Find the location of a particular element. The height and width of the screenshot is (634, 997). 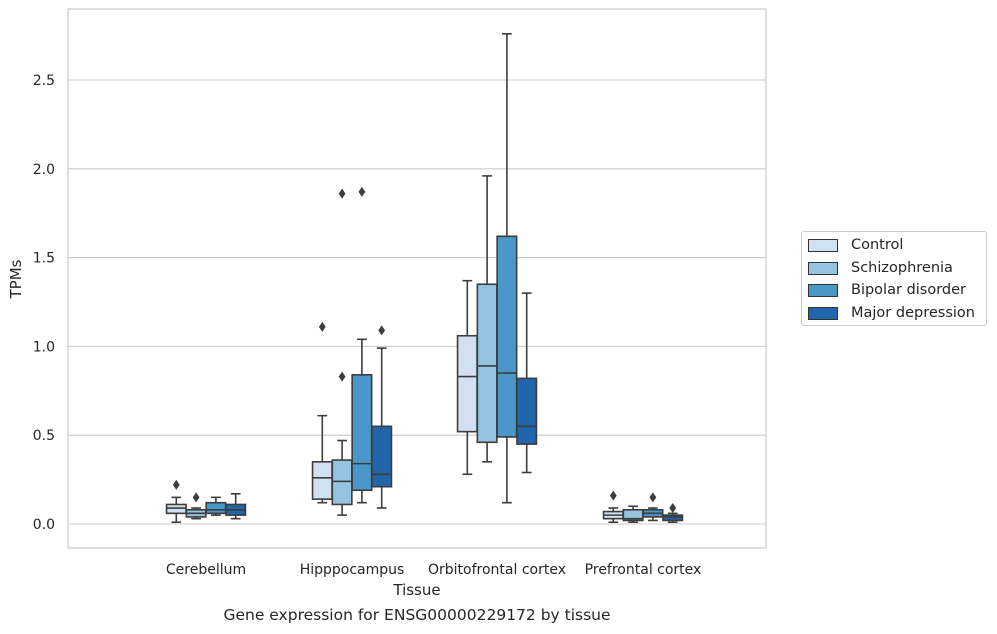

legend-item-major-depression: Major depression is located at coordinates (891, 313).